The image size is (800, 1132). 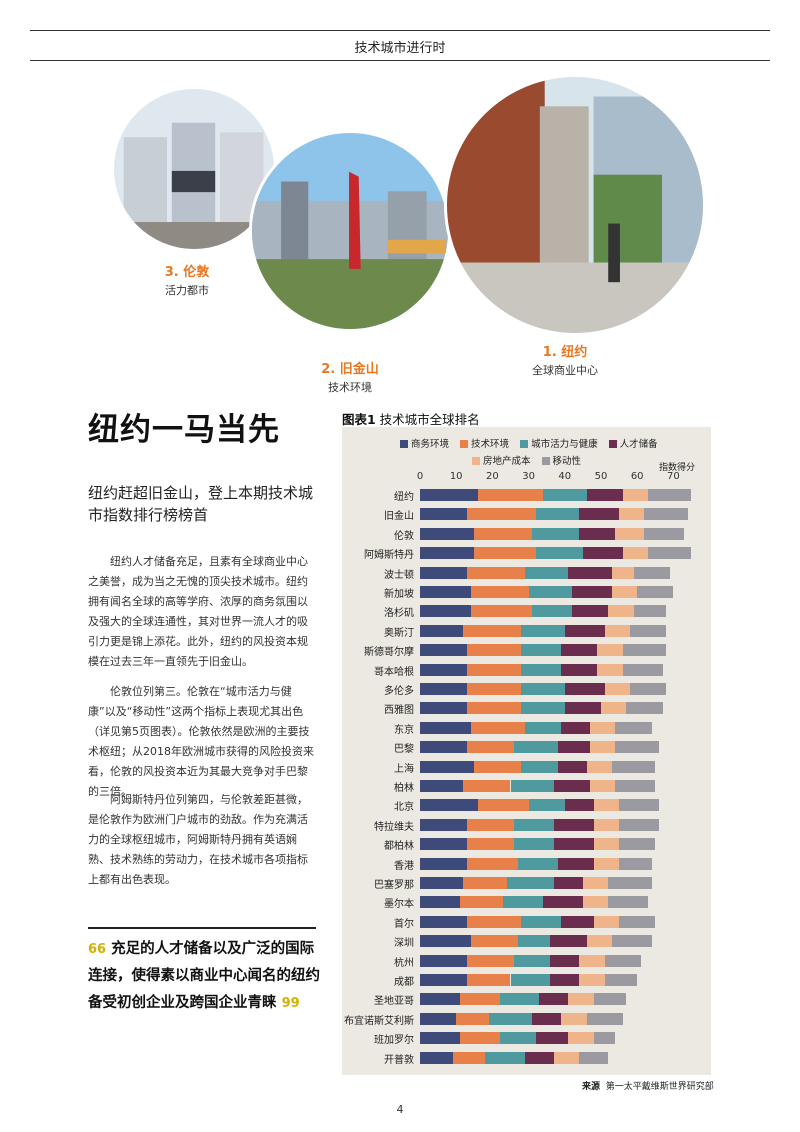 What do you see at coordinates (350, 387) in the screenshot?
I see `caption-sf-sub: 技术环境` at bounding box center [350, 387].